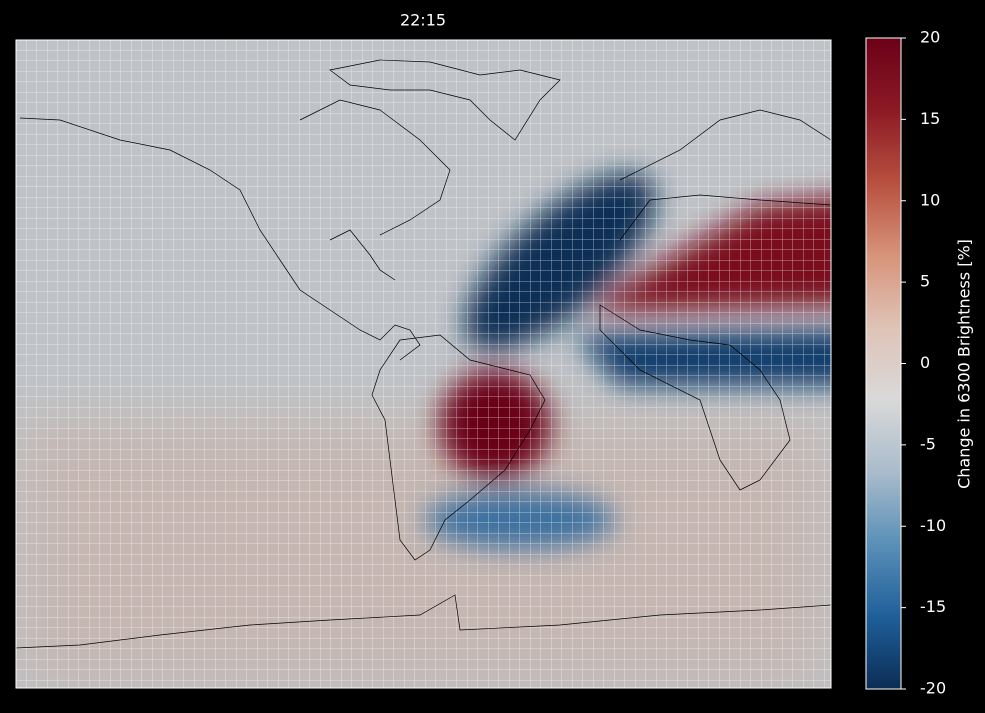  What do you see at coordinates (933, 606) in the screenshot?
I see `colorbar-tick-label: -15` at bounding box center [933, 606].